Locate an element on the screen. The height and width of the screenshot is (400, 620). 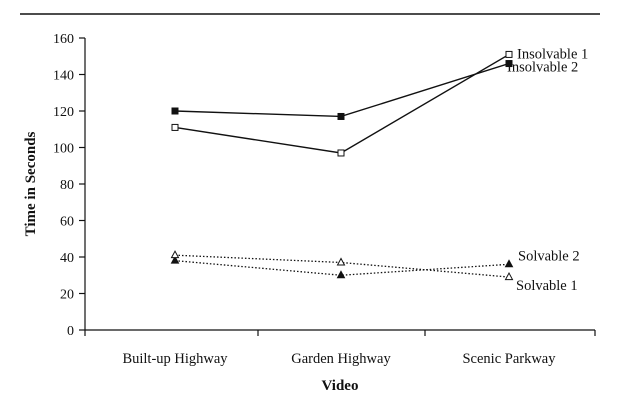
series-label-solvable-1: Solvable 1 is located at coordinates (547, 286).